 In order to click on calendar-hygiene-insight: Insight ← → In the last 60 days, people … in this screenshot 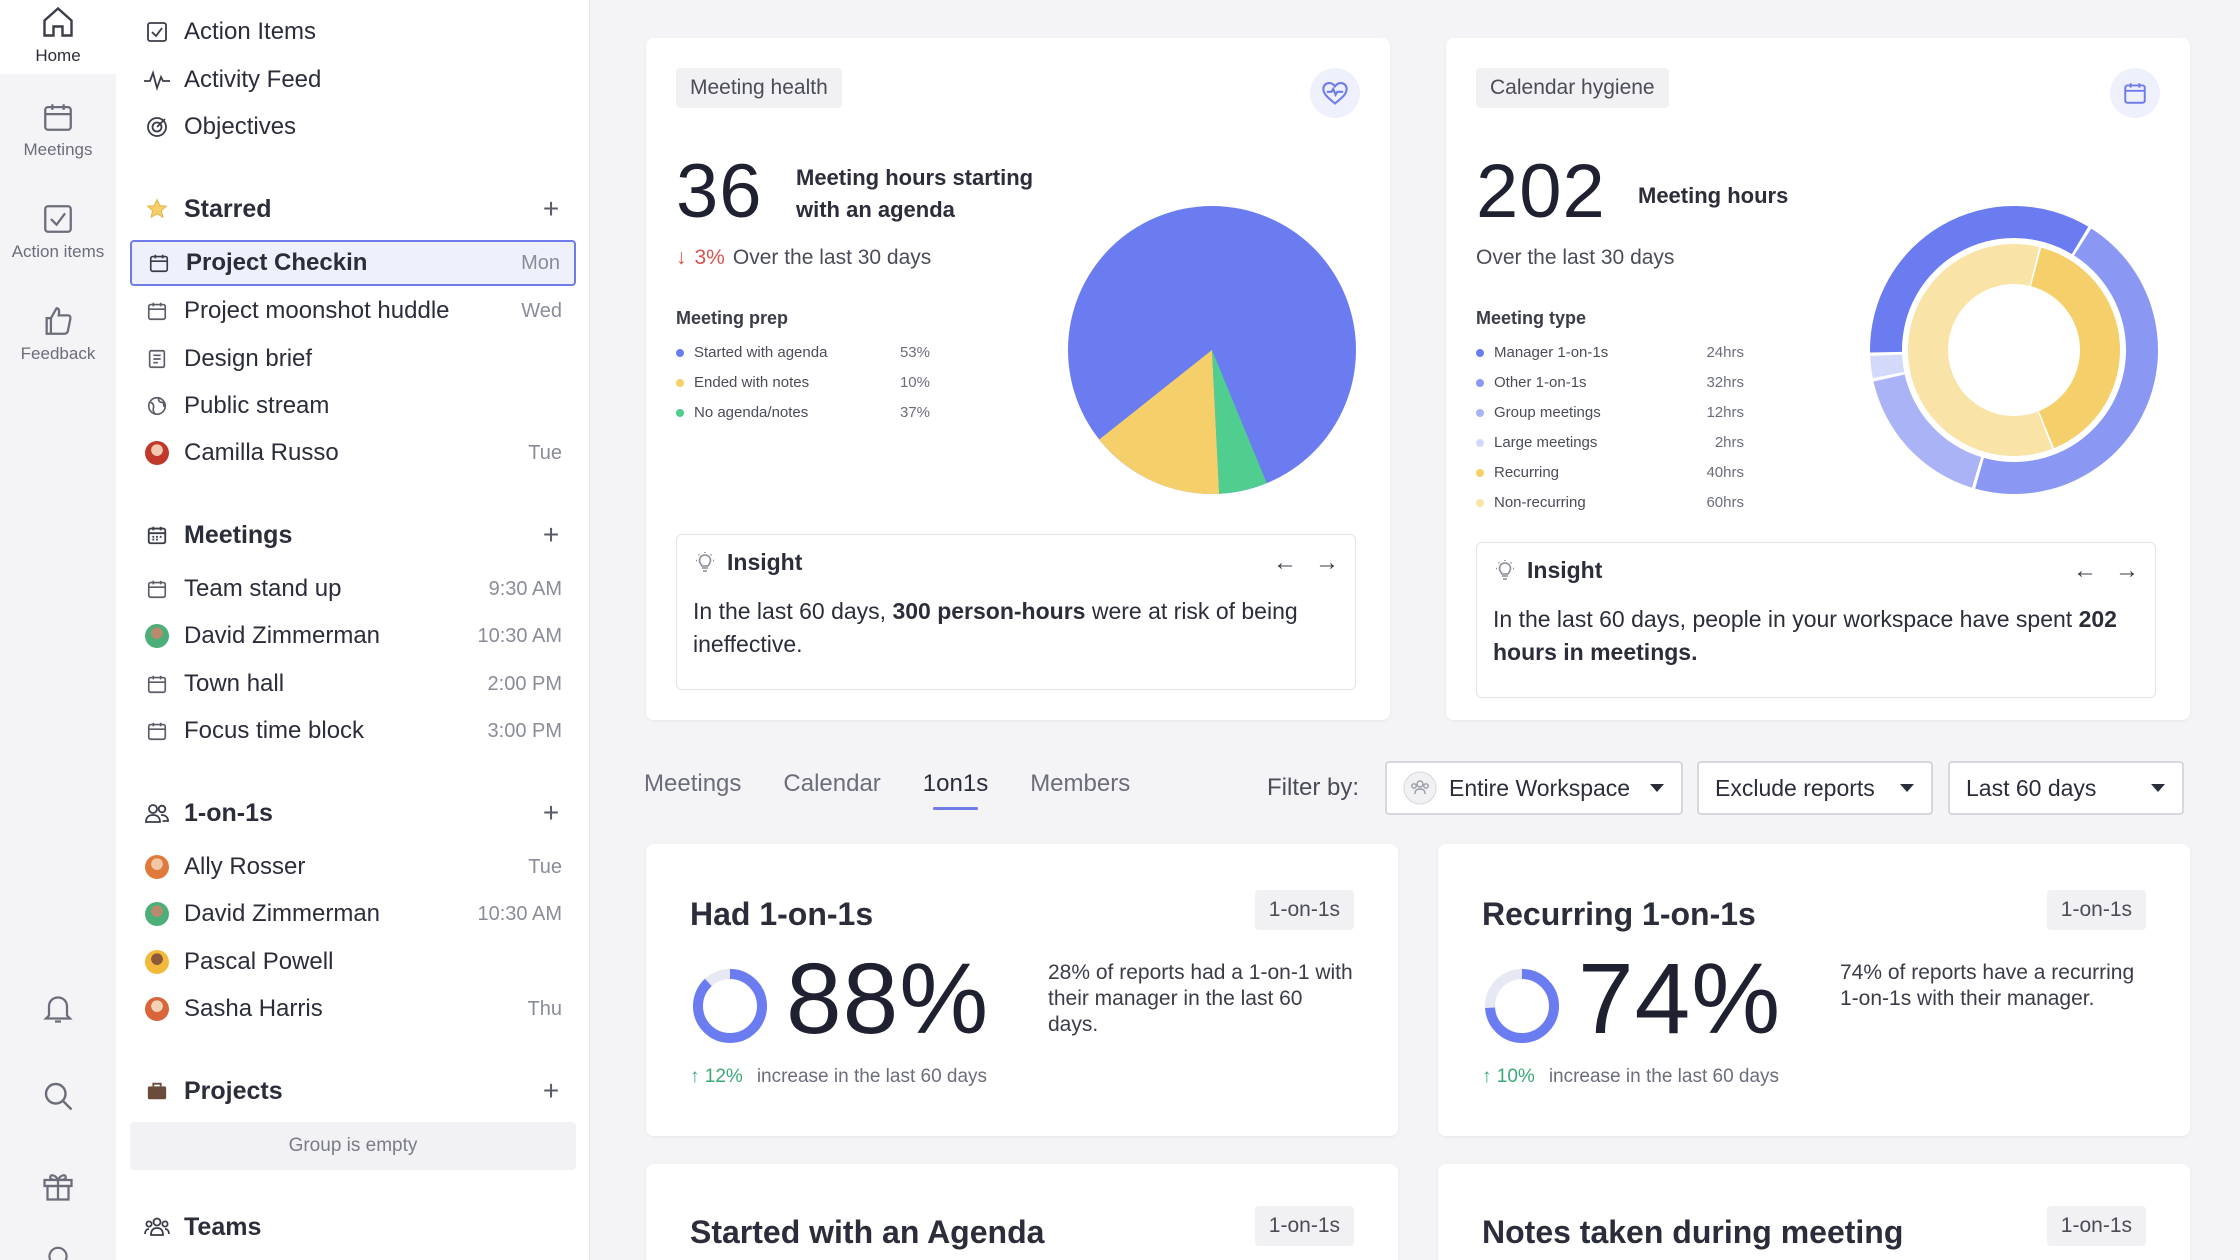, I will do `click(1816, 620)`.